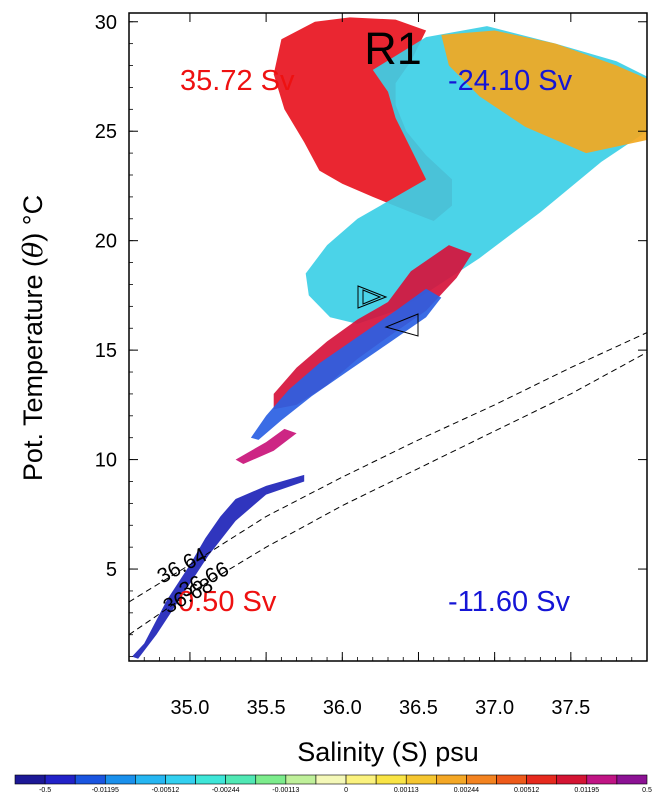 The height and width of the screenshot is (805, 662). I want to click on y-tick-label: 20, so click(106, 242).